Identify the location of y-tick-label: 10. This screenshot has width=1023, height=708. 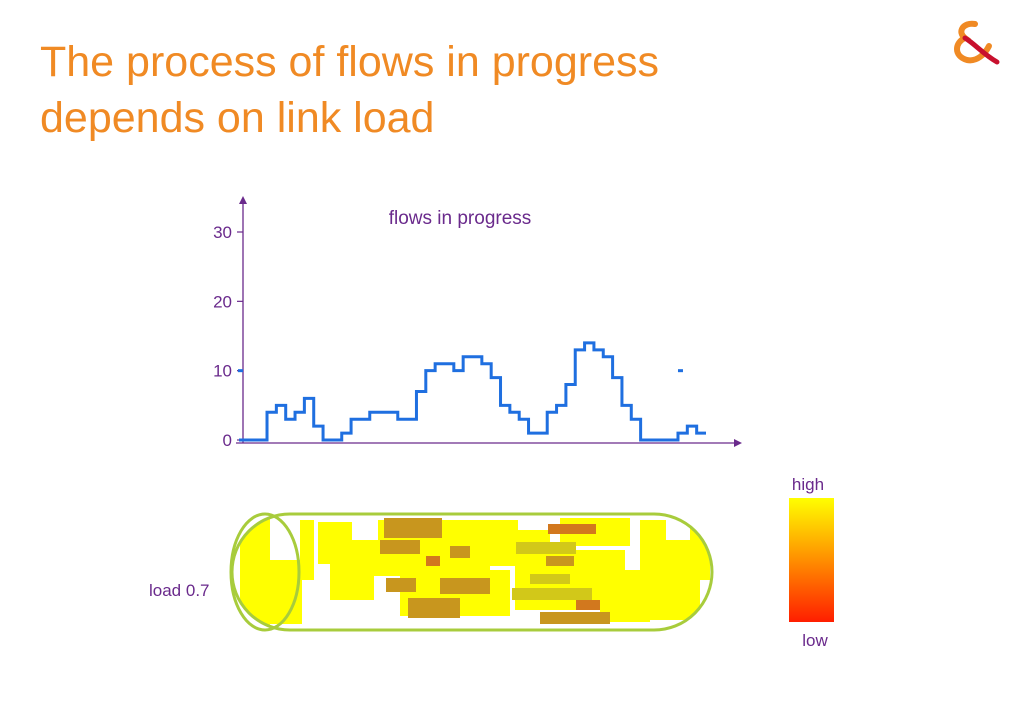
(222, 371).